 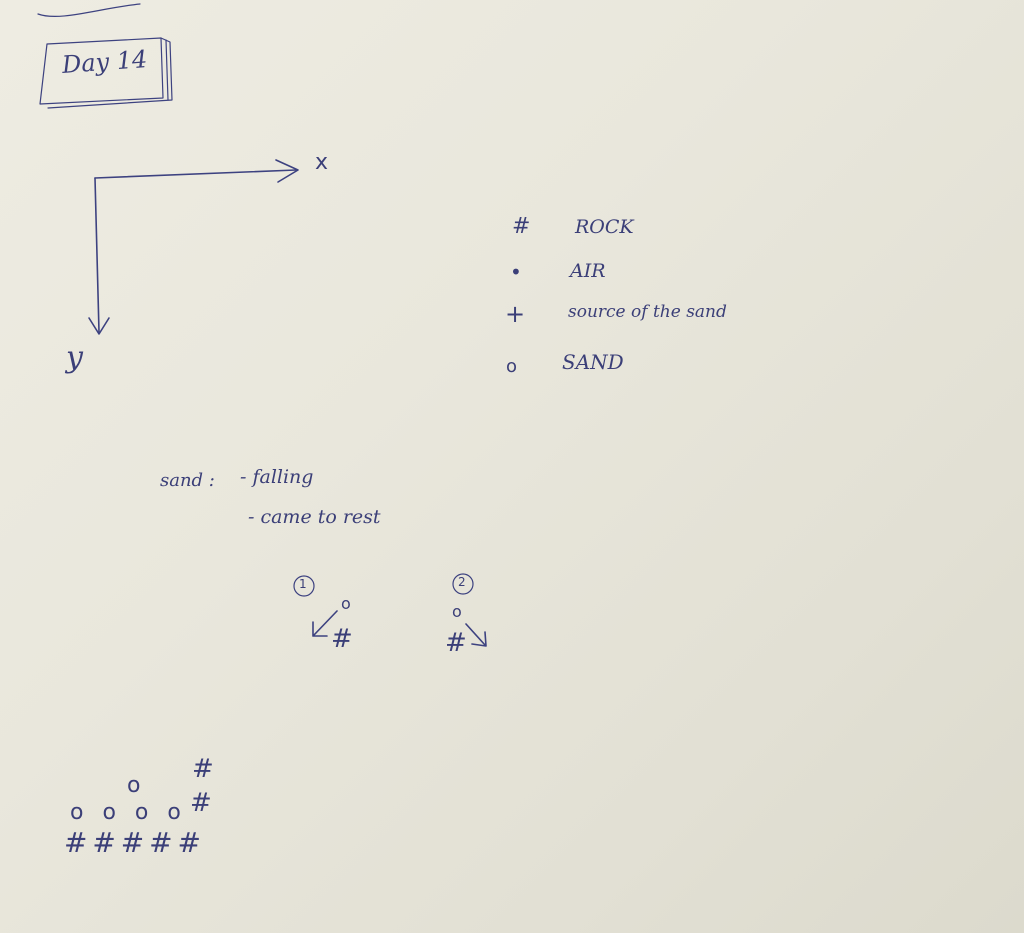 What do you see at coordinates (89, 10) in the screenshot?
I see `corner-scribble` at bounding box center [89, 10].